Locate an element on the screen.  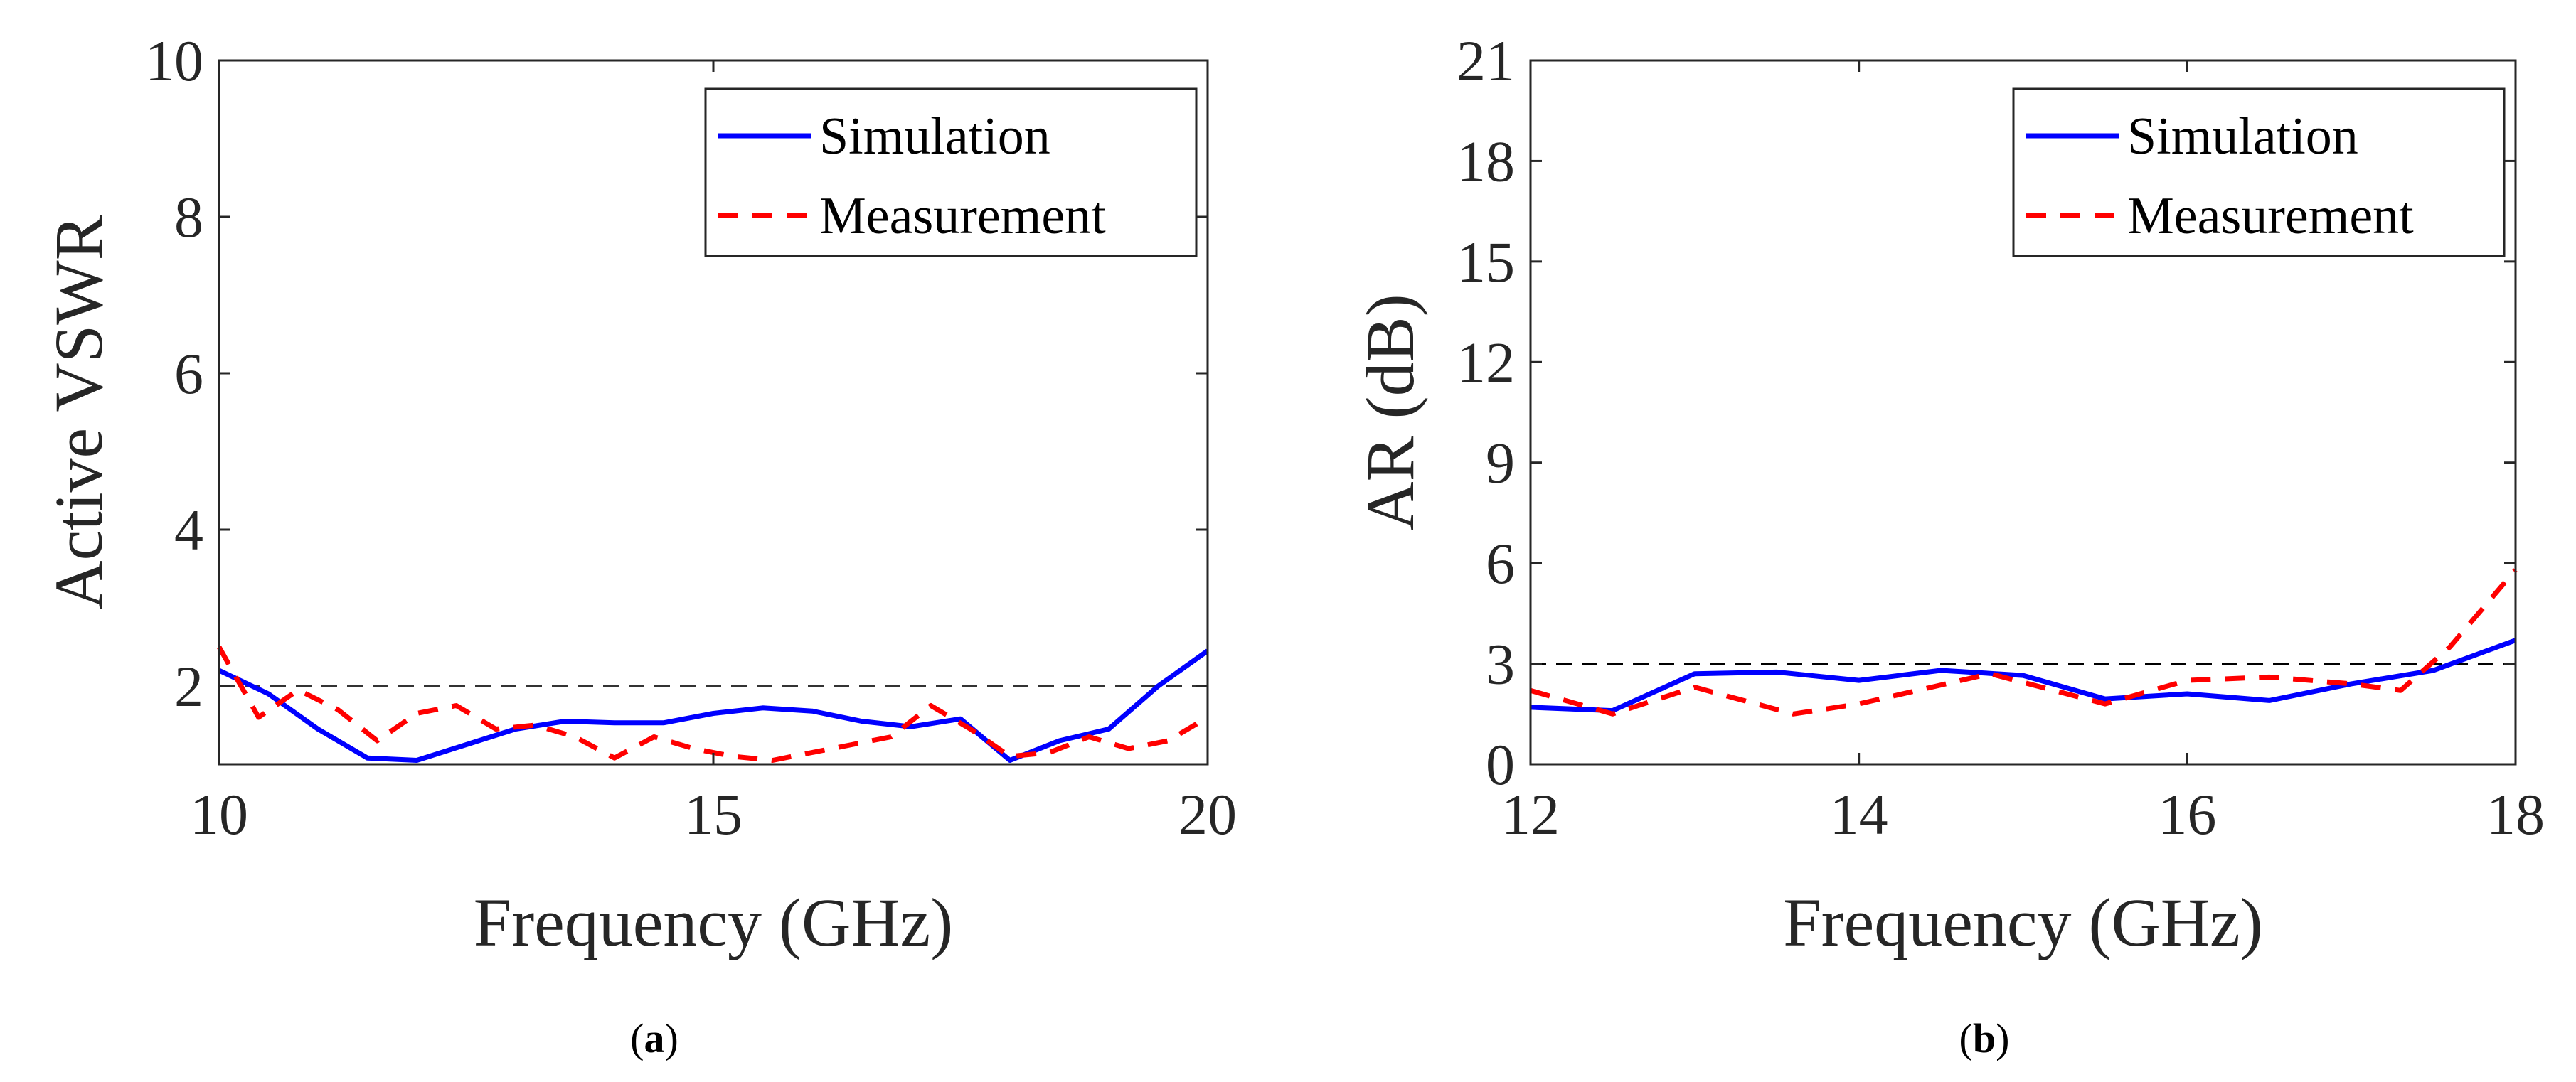
y-tick-label: 18 is located at coordinates (1486, 161).